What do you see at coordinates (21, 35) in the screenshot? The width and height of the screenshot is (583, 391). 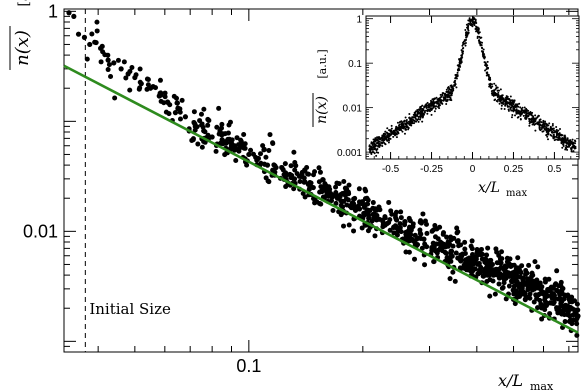 I see `main-ylabel: n(x) [a.u.]` at bounding box center [21, 35].